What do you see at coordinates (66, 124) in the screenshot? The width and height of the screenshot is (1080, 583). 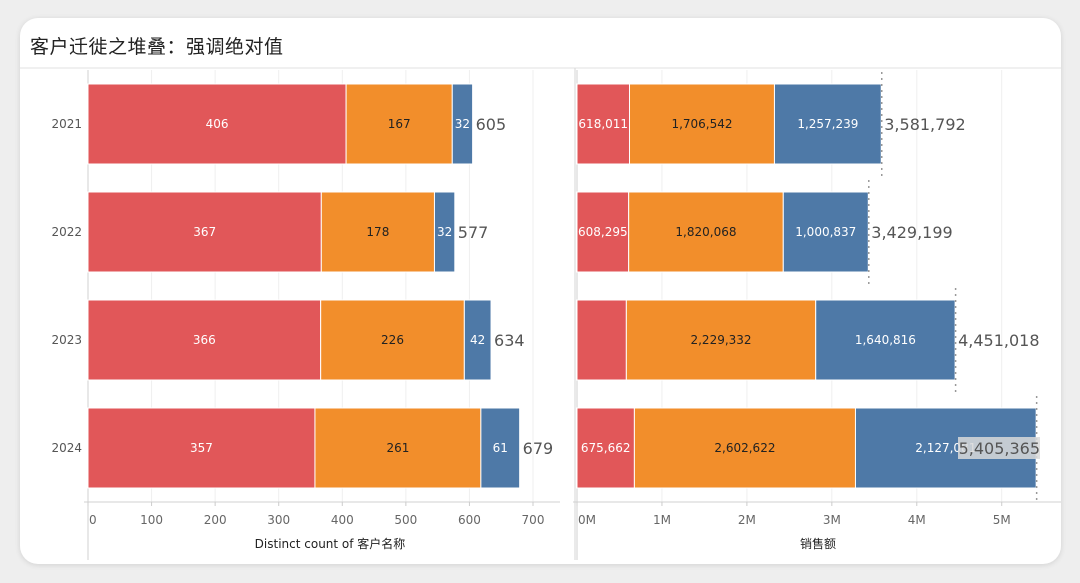 I see `year-label: 2021` at bounding box center [66, 124].